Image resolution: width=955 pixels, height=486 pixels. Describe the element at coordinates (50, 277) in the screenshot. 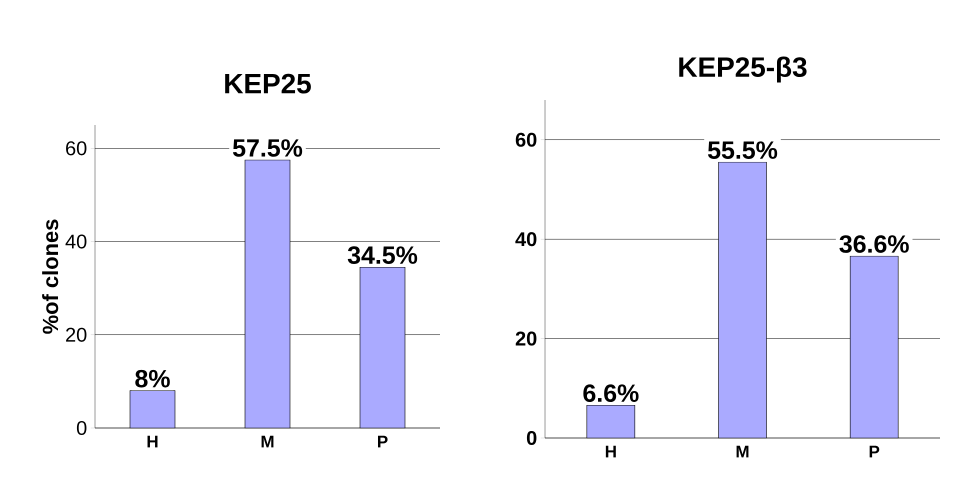

I see `y-axis-title: %of clones` at that location.